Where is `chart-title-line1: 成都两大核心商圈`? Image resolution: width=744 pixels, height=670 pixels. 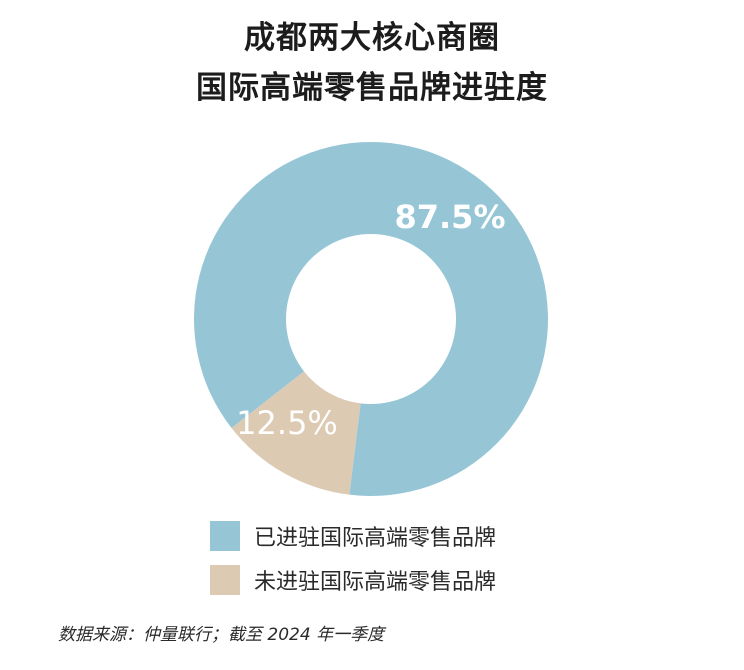
chart-title-line1: 成都两大核心商圈 is located at coordinates (372, 38).